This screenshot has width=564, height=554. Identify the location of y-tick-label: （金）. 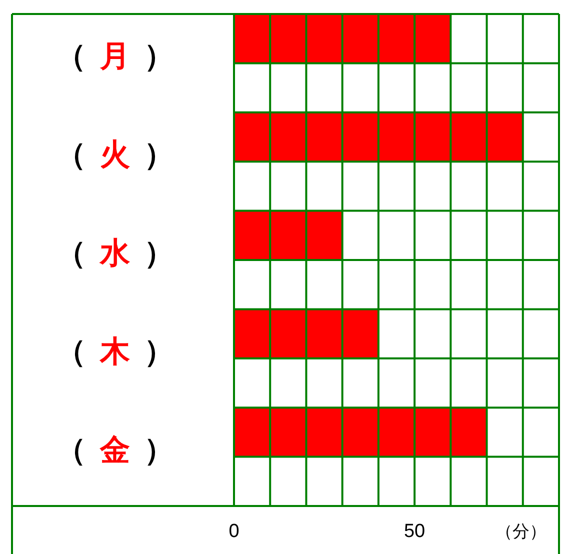
(122, 450).